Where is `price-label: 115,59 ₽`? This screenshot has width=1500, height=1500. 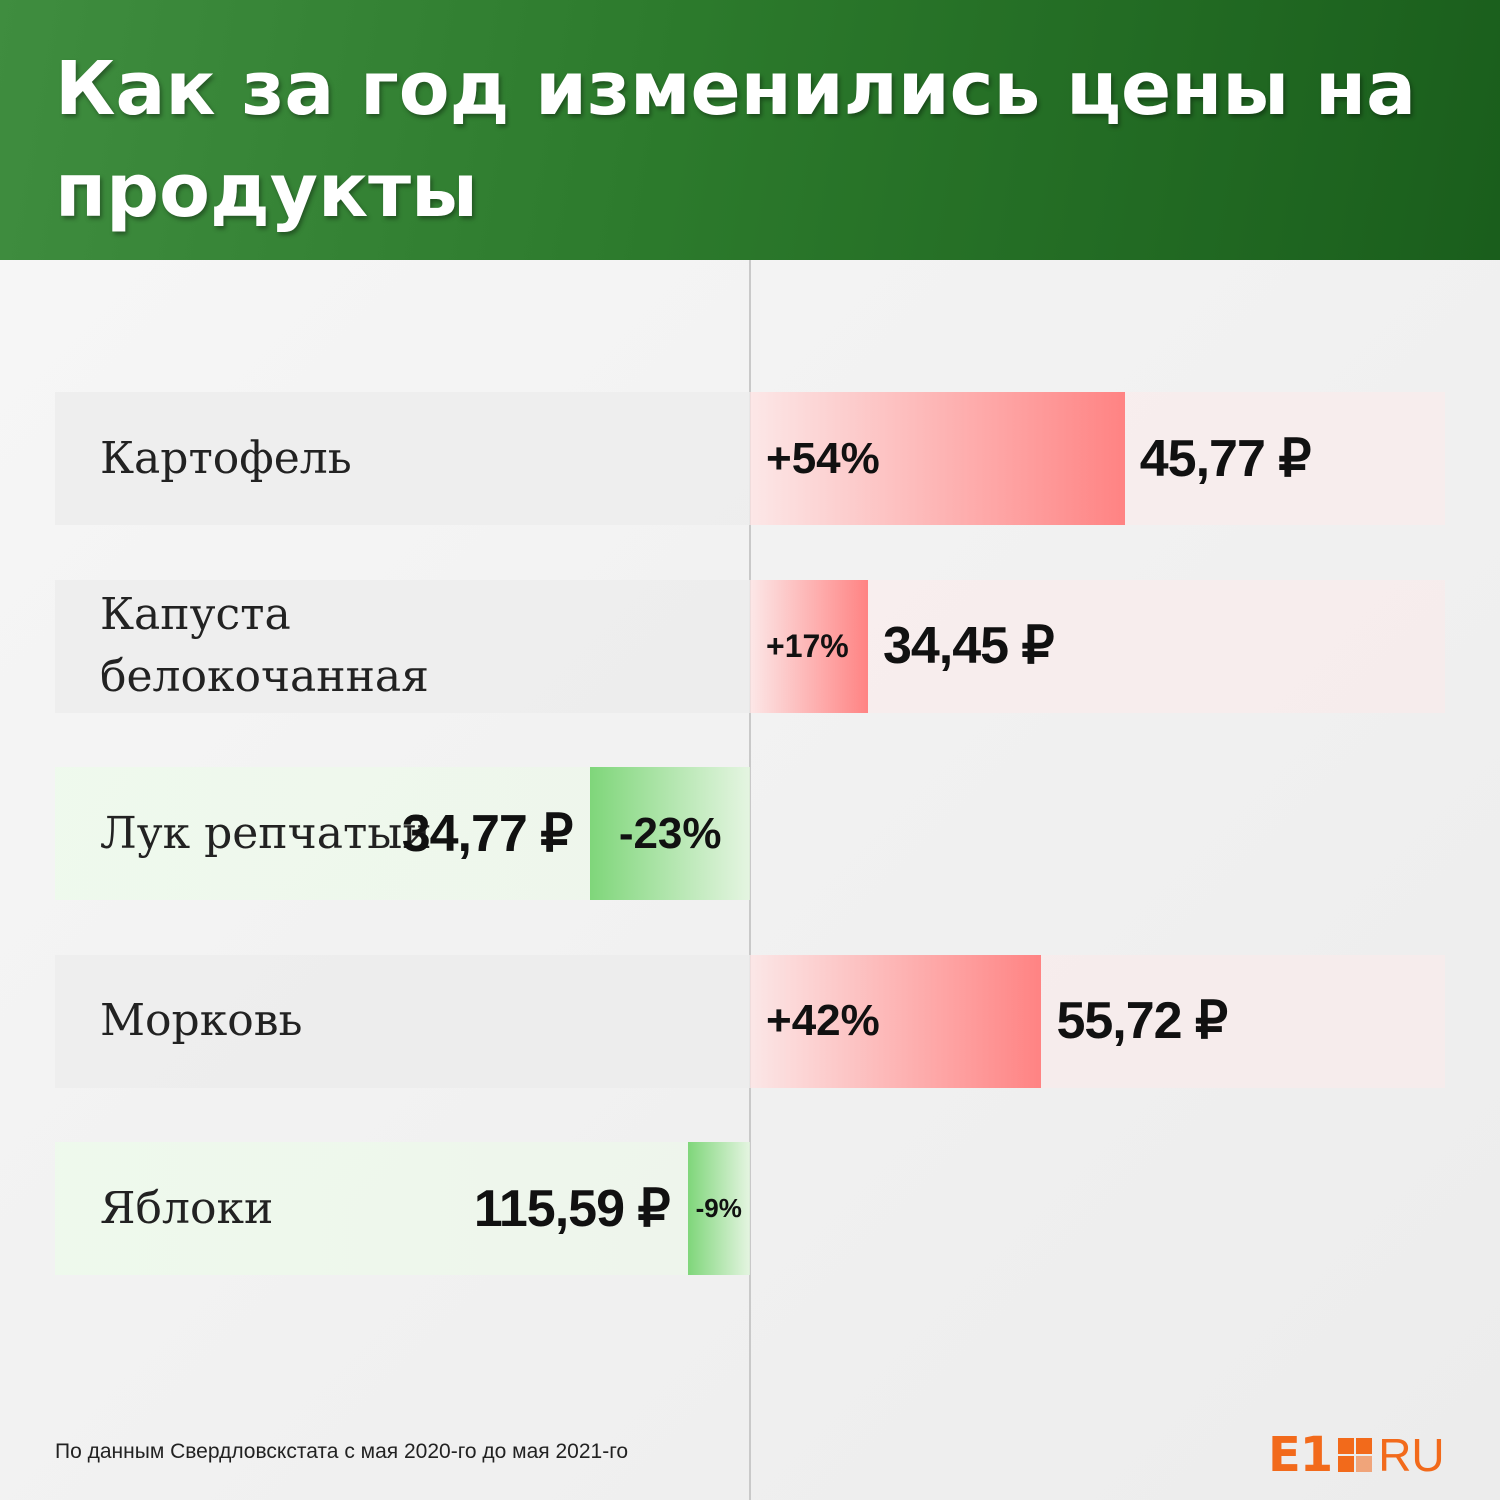 price-label: 115,59 ₽ is located at coordinates (572, 1208).